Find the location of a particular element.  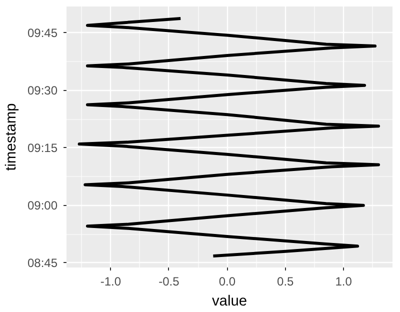

y-tick-label: 09:45 is located at coordinates (42, 33).